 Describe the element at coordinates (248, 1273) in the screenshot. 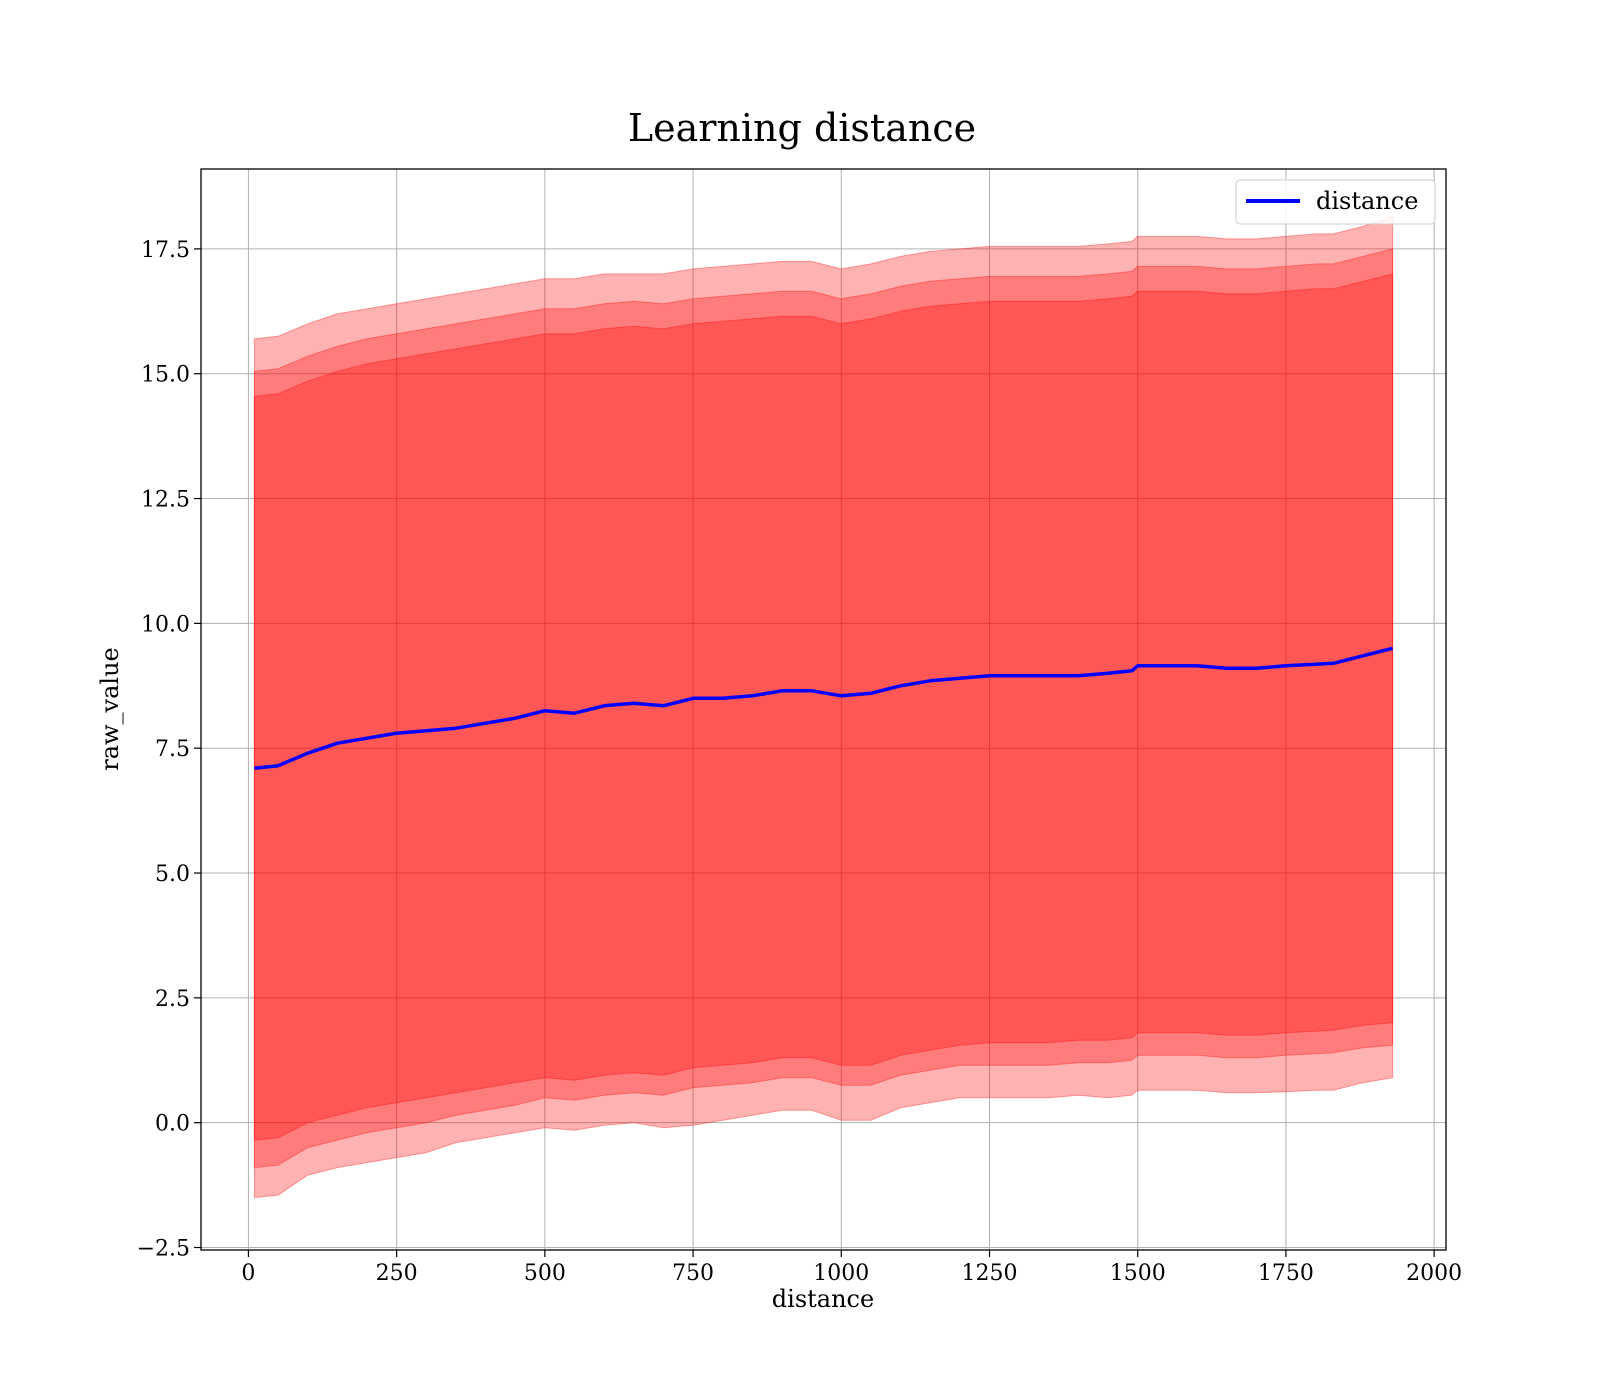

I see `x-tick-label: 0` at that location.